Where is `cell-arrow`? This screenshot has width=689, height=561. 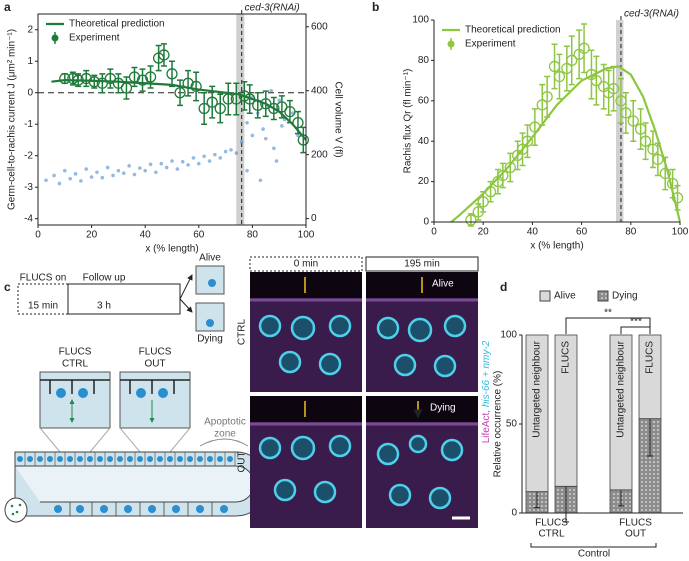 cell-arrow is located at coordinates (363, 347).